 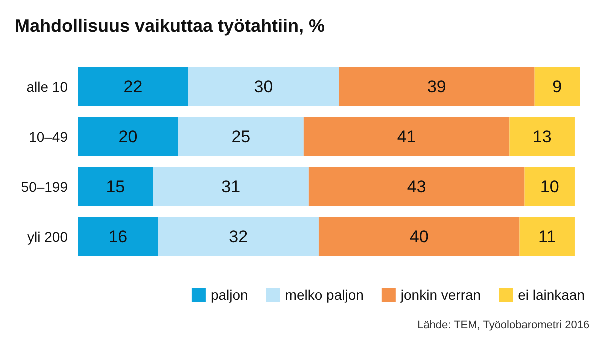 What do you see at coordinates (44, 187) in the screenshot?
I see `y-tick-label: 50–199` at bounding box center [44, 187].